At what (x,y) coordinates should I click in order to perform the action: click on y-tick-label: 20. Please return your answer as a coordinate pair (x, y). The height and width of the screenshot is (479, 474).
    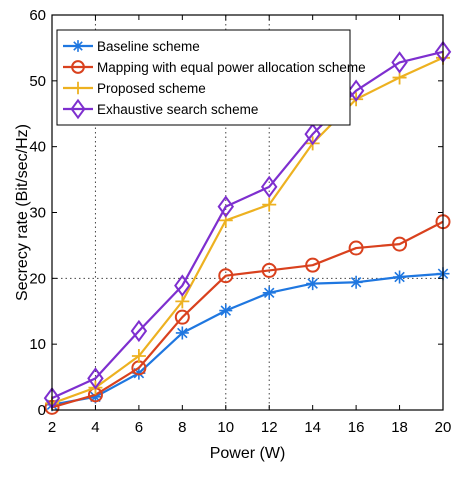
    Looking at the image, I should click on (37, 278).